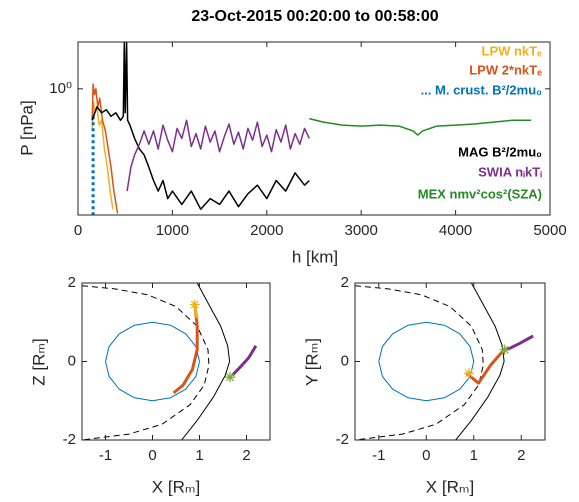  I want to click on chart-title: 23-Oct-2015 00:20:00 to 00:58:00, so click(314, 16).